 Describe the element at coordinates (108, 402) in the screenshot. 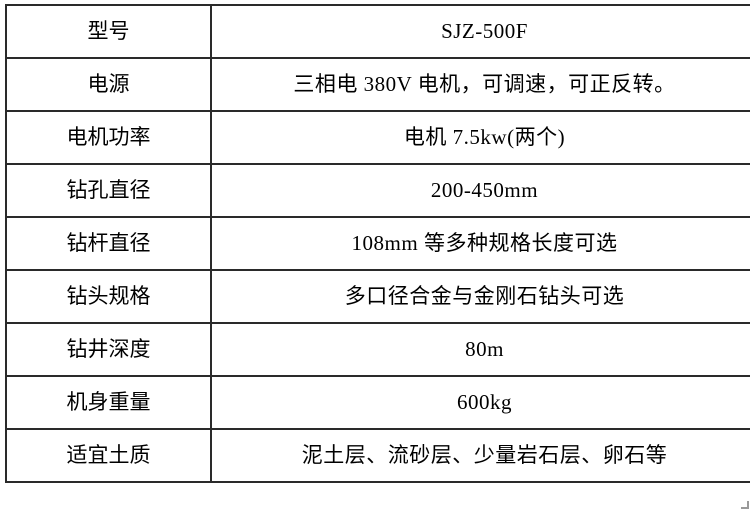

I see `spec-label: 机身重量` at that location.